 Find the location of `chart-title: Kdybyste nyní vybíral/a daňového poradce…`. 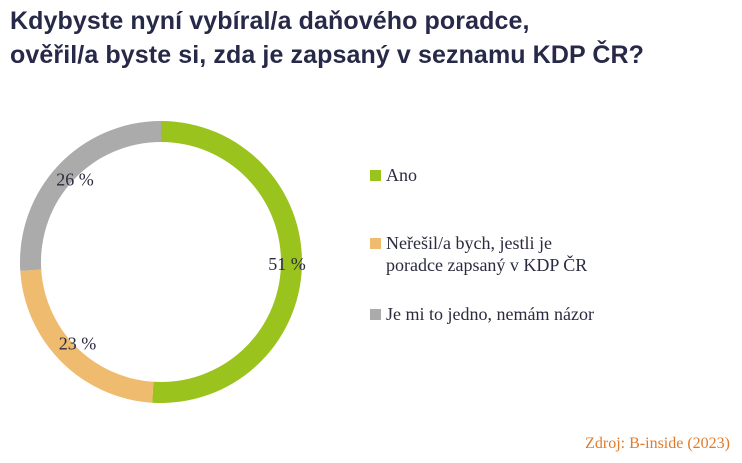

chart-title: Kdybyste nyní vybíral/a daňového poradce… is located at coordinates (375, 38).